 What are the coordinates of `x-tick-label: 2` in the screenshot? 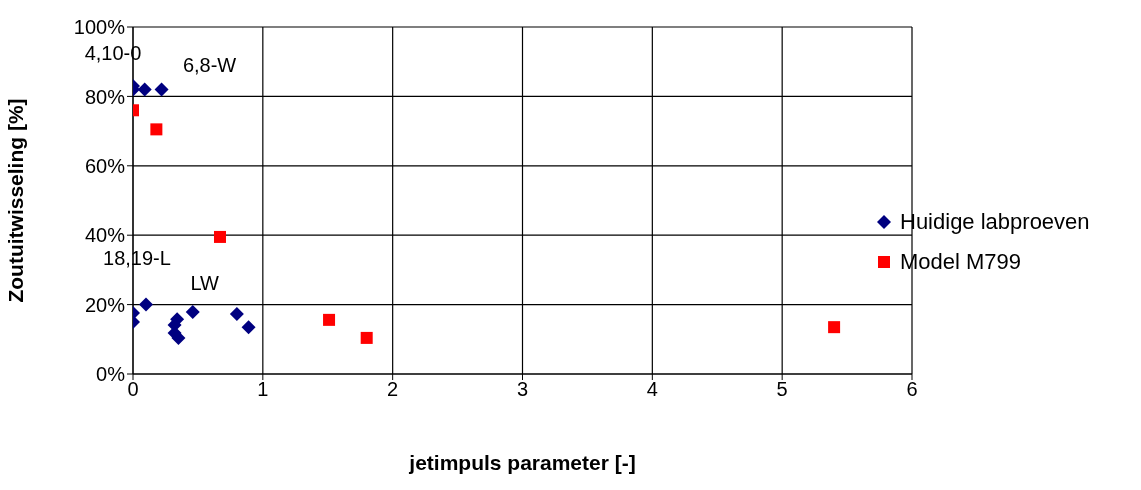 It's located at (393, 389).